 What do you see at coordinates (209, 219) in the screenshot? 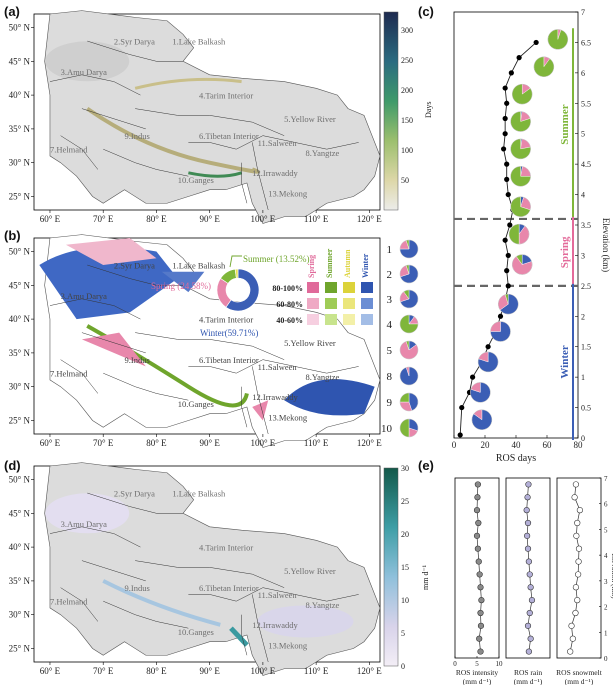
I see `lon-tick-label: 90° E` at bounding box center [209, 219].